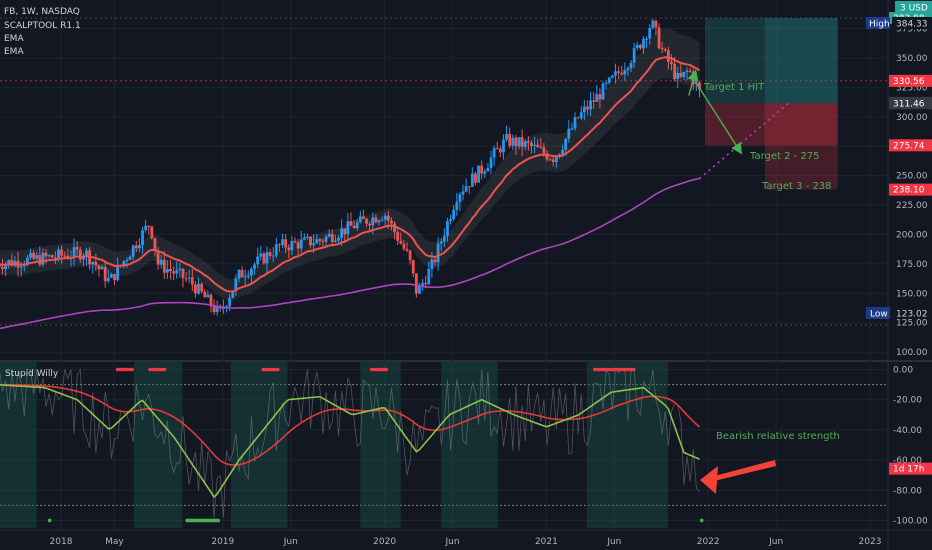 This screenshot has height=550, width=932. Describe the element at coordinates (32, 374) in the screenshot. I see `oscillator-title: Stupid Willy` at that location.